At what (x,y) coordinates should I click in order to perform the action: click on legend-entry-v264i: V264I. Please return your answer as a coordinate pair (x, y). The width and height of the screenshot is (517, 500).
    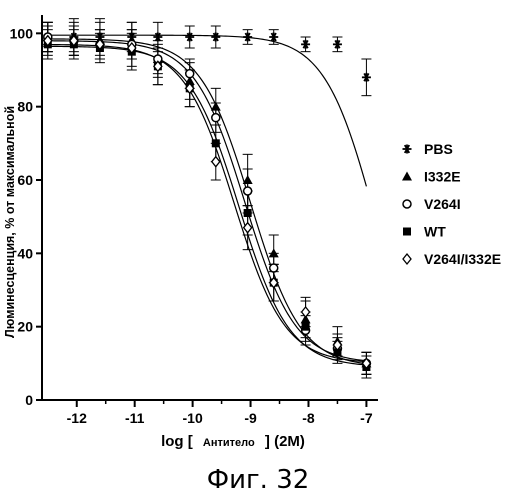
    Looking at the image, I should click on (432, 204).